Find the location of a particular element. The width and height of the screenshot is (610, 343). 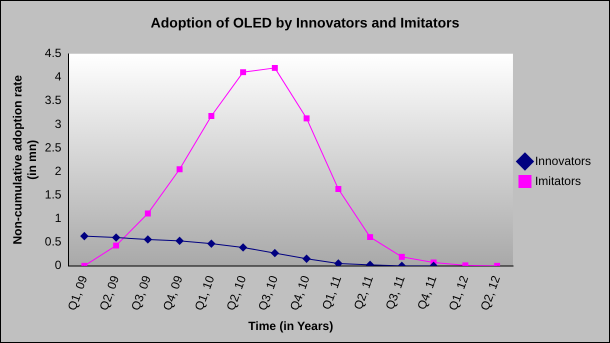

y-tick-label: 4 is located at coordinates (58, 77).